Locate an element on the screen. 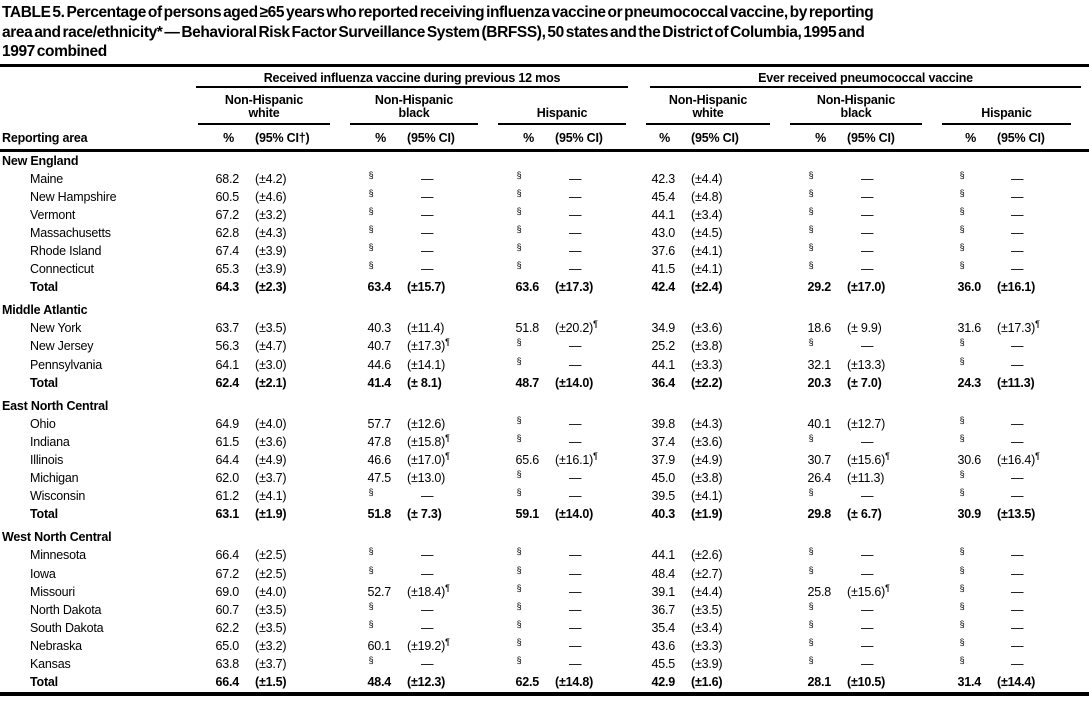  area-label: South Dakota is located at coordinates (67, 627).